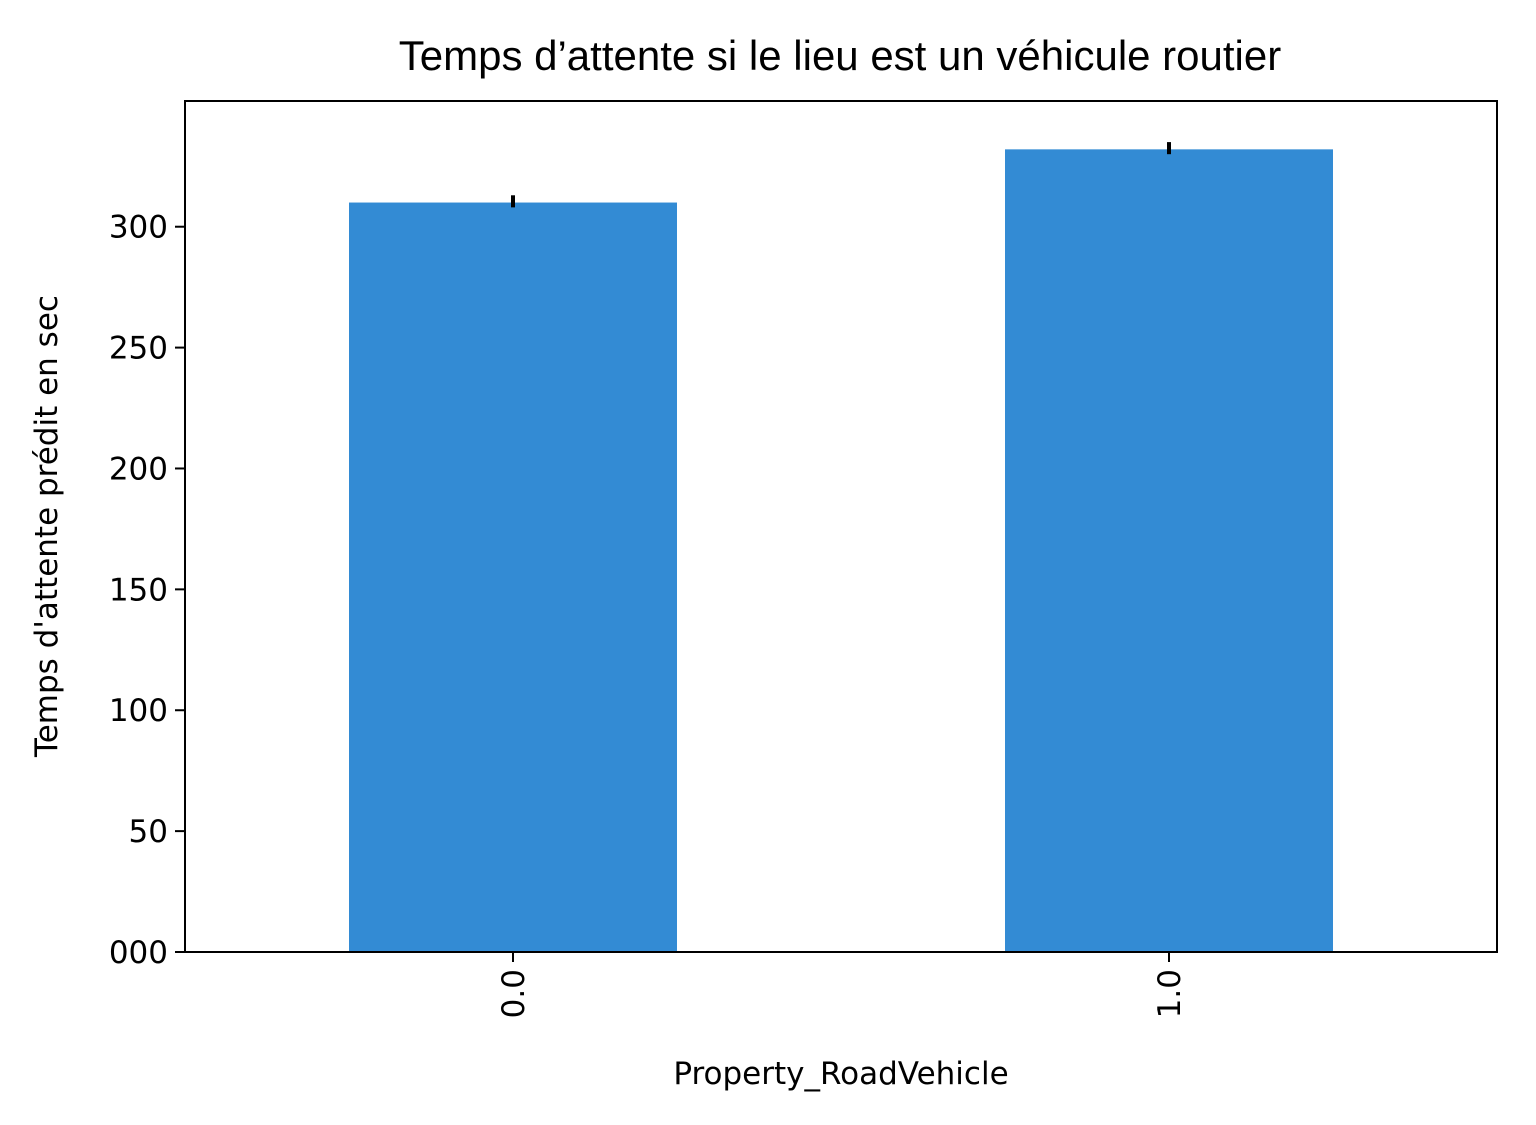 Image resolution: width=1536 pixels, height=1125 pixels. I want to click on y-axis-label: Temps d'attente prédit en sec, so click(47, 526).